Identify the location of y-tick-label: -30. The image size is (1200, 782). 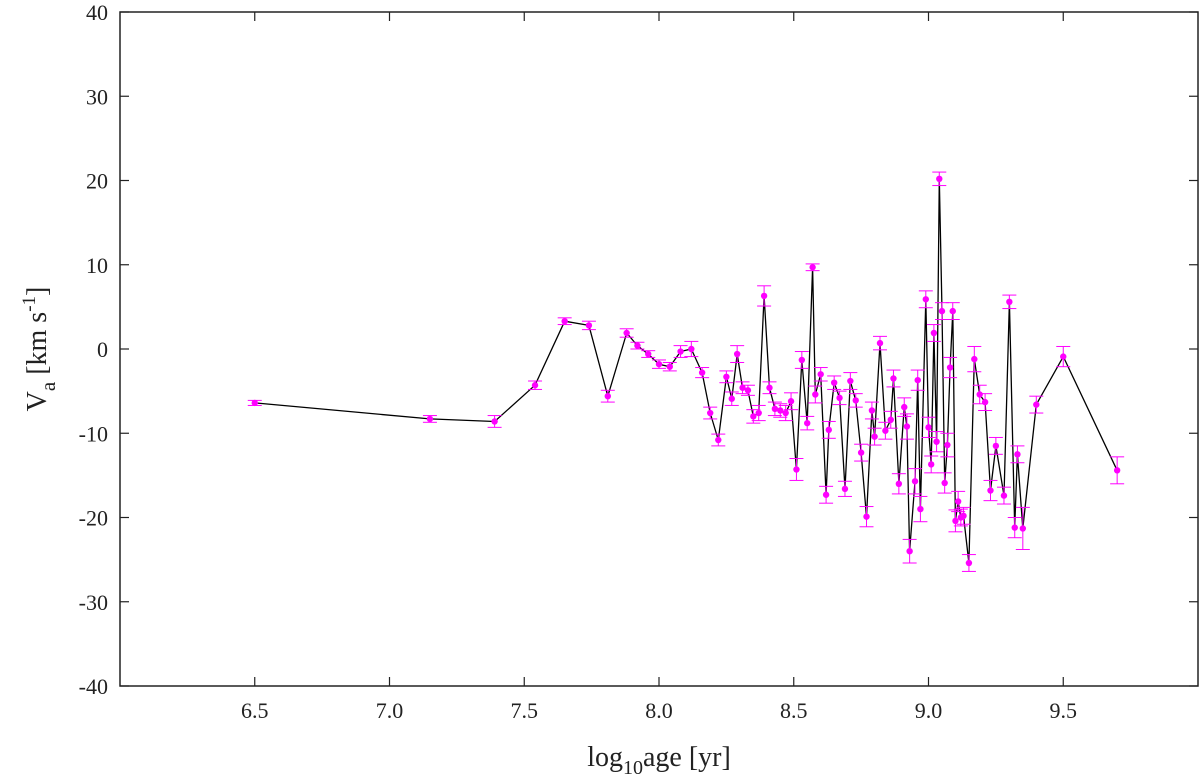
(93, 602).